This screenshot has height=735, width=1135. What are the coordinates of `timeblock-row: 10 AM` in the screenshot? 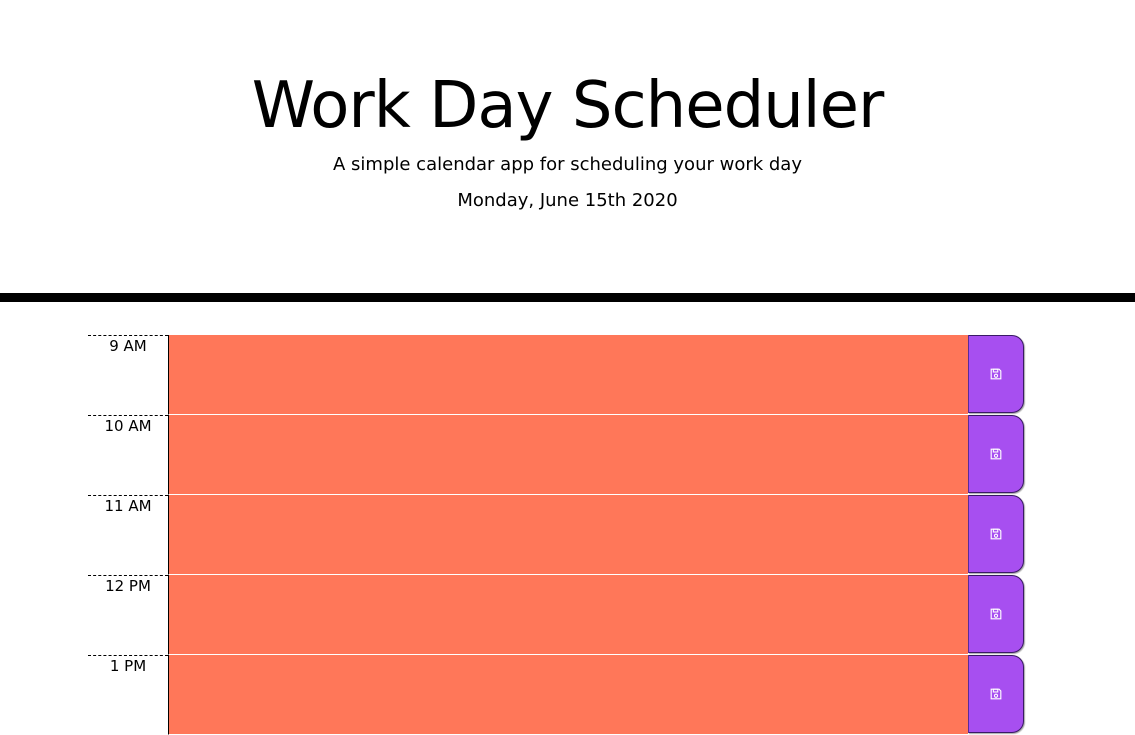 It's located at (556, 455).